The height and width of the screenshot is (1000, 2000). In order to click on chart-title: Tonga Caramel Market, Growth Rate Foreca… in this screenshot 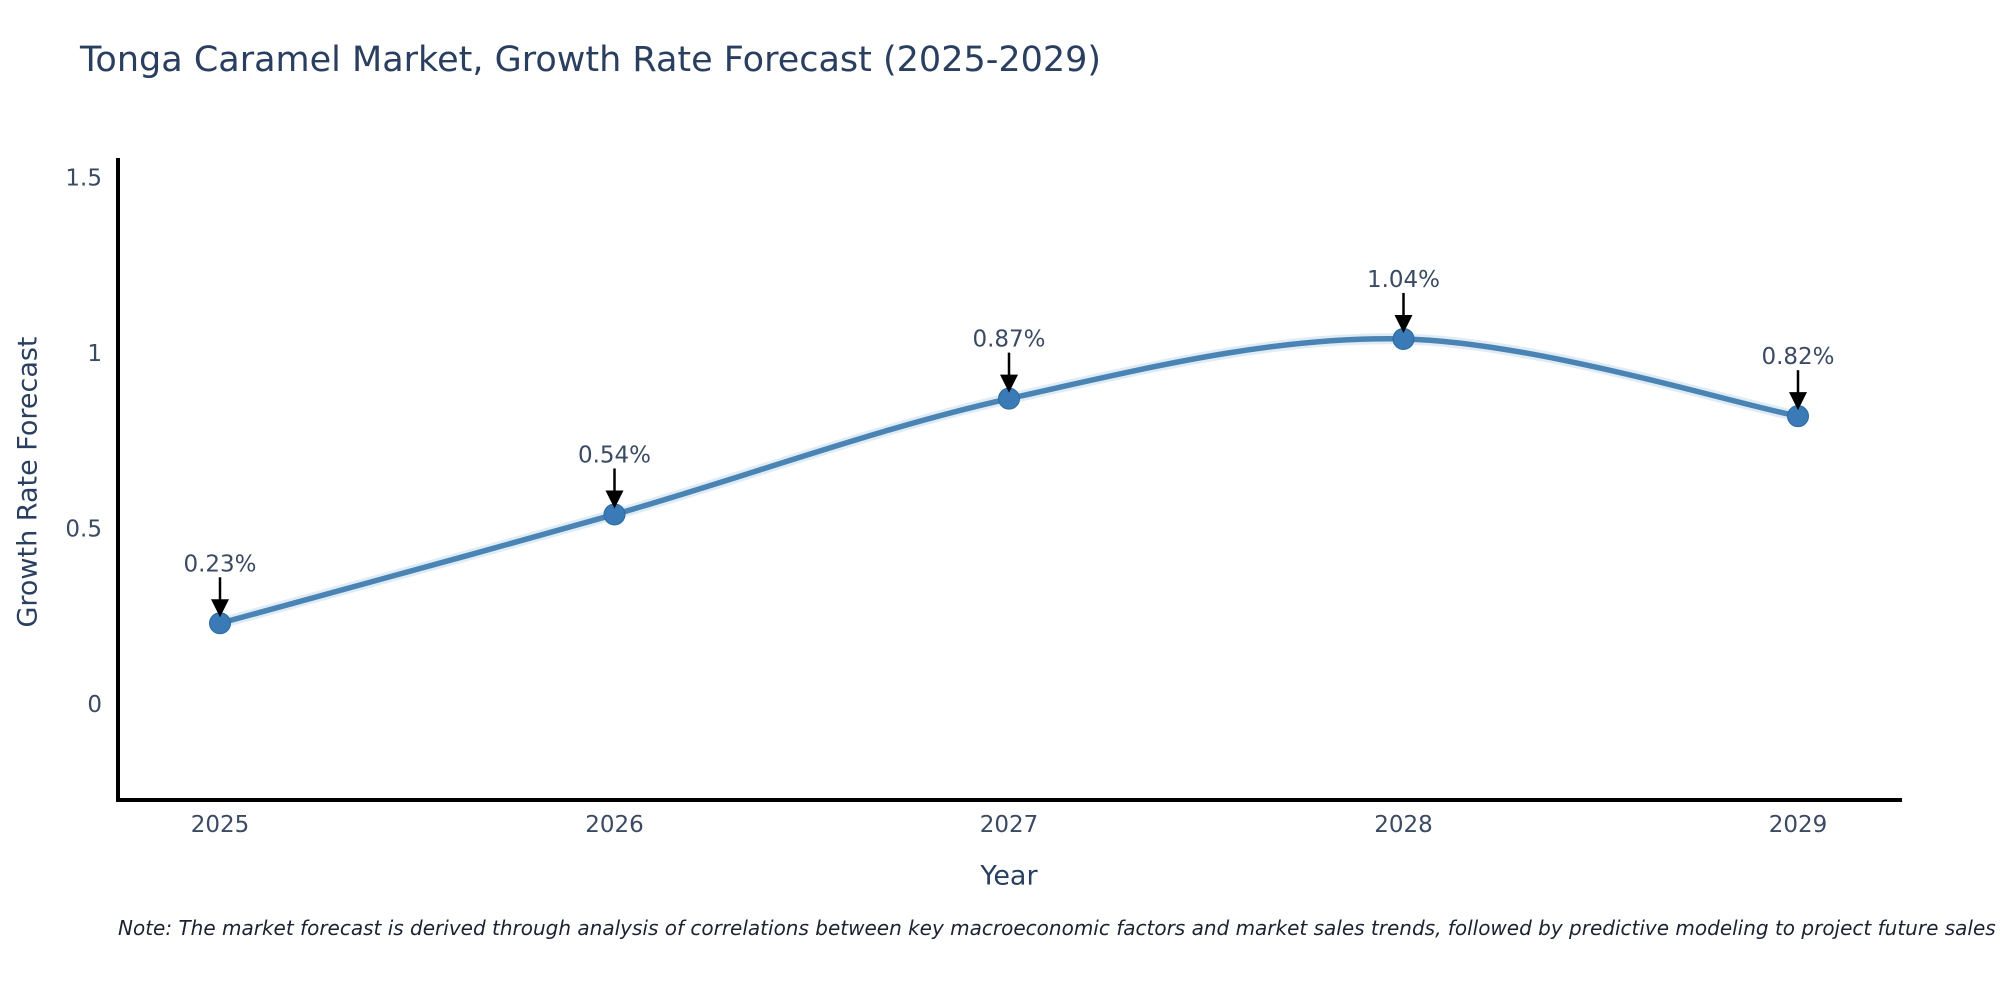, I will do `click(591, 60)`.